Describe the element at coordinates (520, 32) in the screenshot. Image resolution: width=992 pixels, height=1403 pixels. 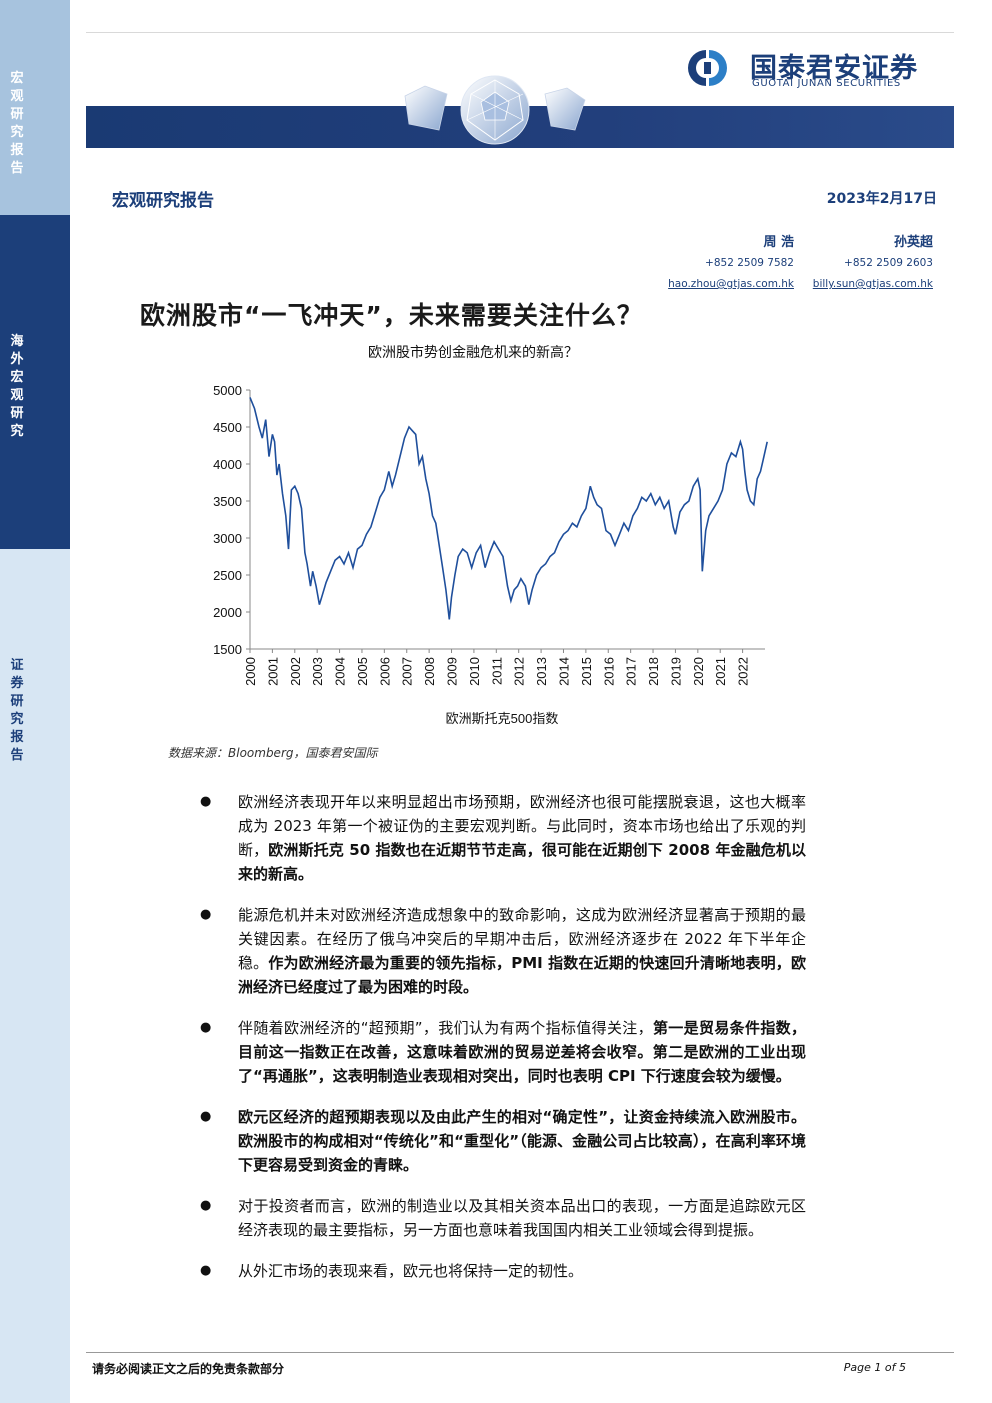
I see `header-rule` at that location.